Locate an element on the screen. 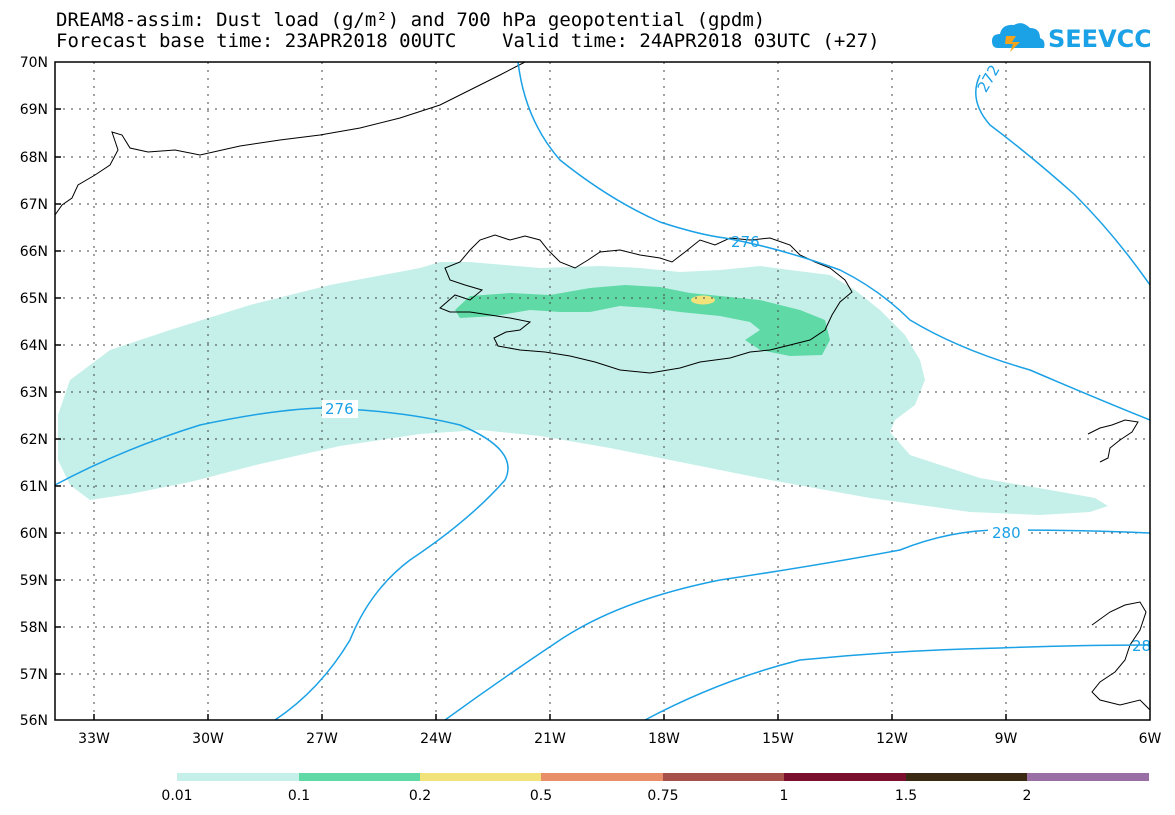 This screenshot has height=815, width=1175. lat-label: 57N is located at coordinates (34, 675).